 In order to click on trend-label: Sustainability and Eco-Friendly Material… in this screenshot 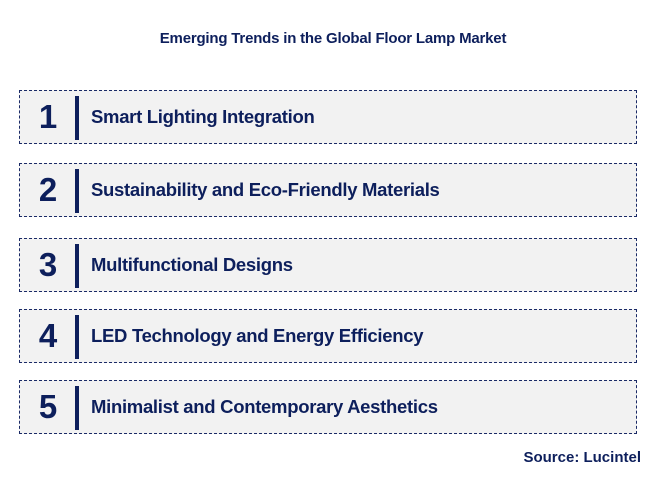, I will do `click(265, 189)`.